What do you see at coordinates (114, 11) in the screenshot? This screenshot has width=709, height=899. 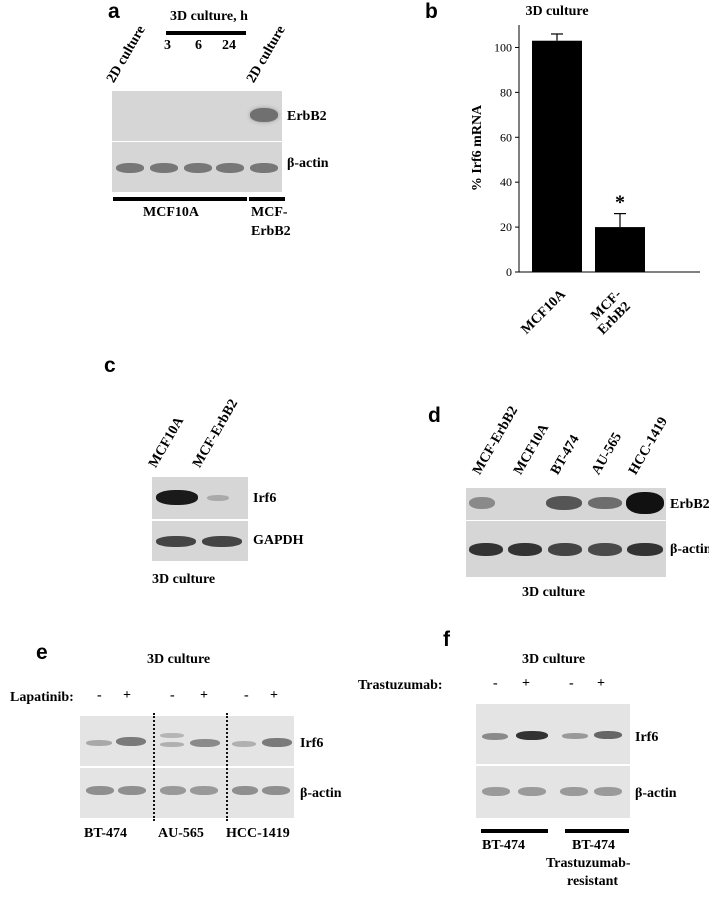 I see `panel-a-letter: a` at bounding box center [114, 11].